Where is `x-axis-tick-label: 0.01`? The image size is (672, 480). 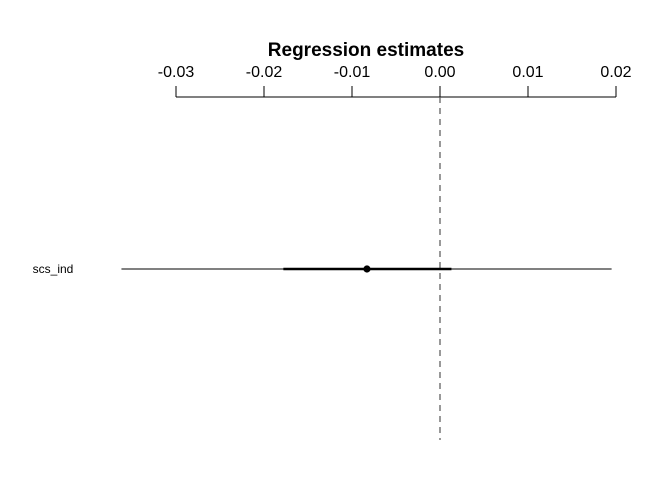 x-axis-tick-label: 0.01 is located at coordinates (527, 72).